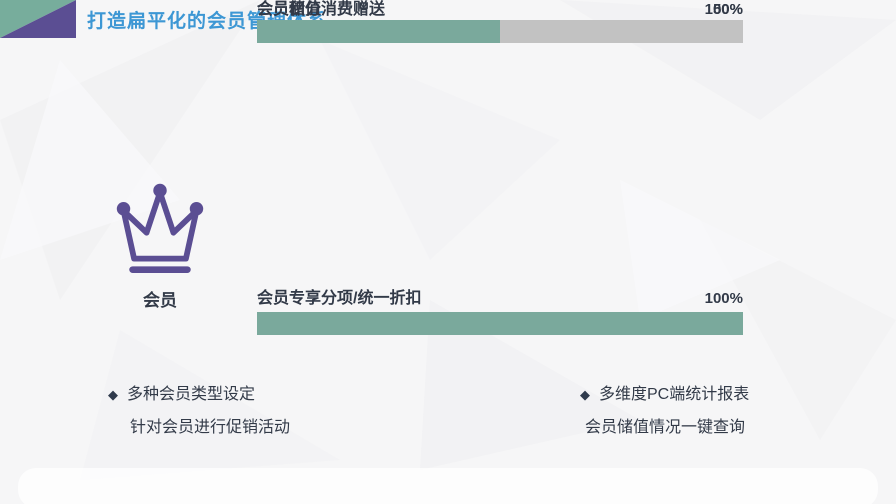 The width and height of the screenshot is (896, 504). I want to click on bar-label: 会员积分, so click(289, 9).